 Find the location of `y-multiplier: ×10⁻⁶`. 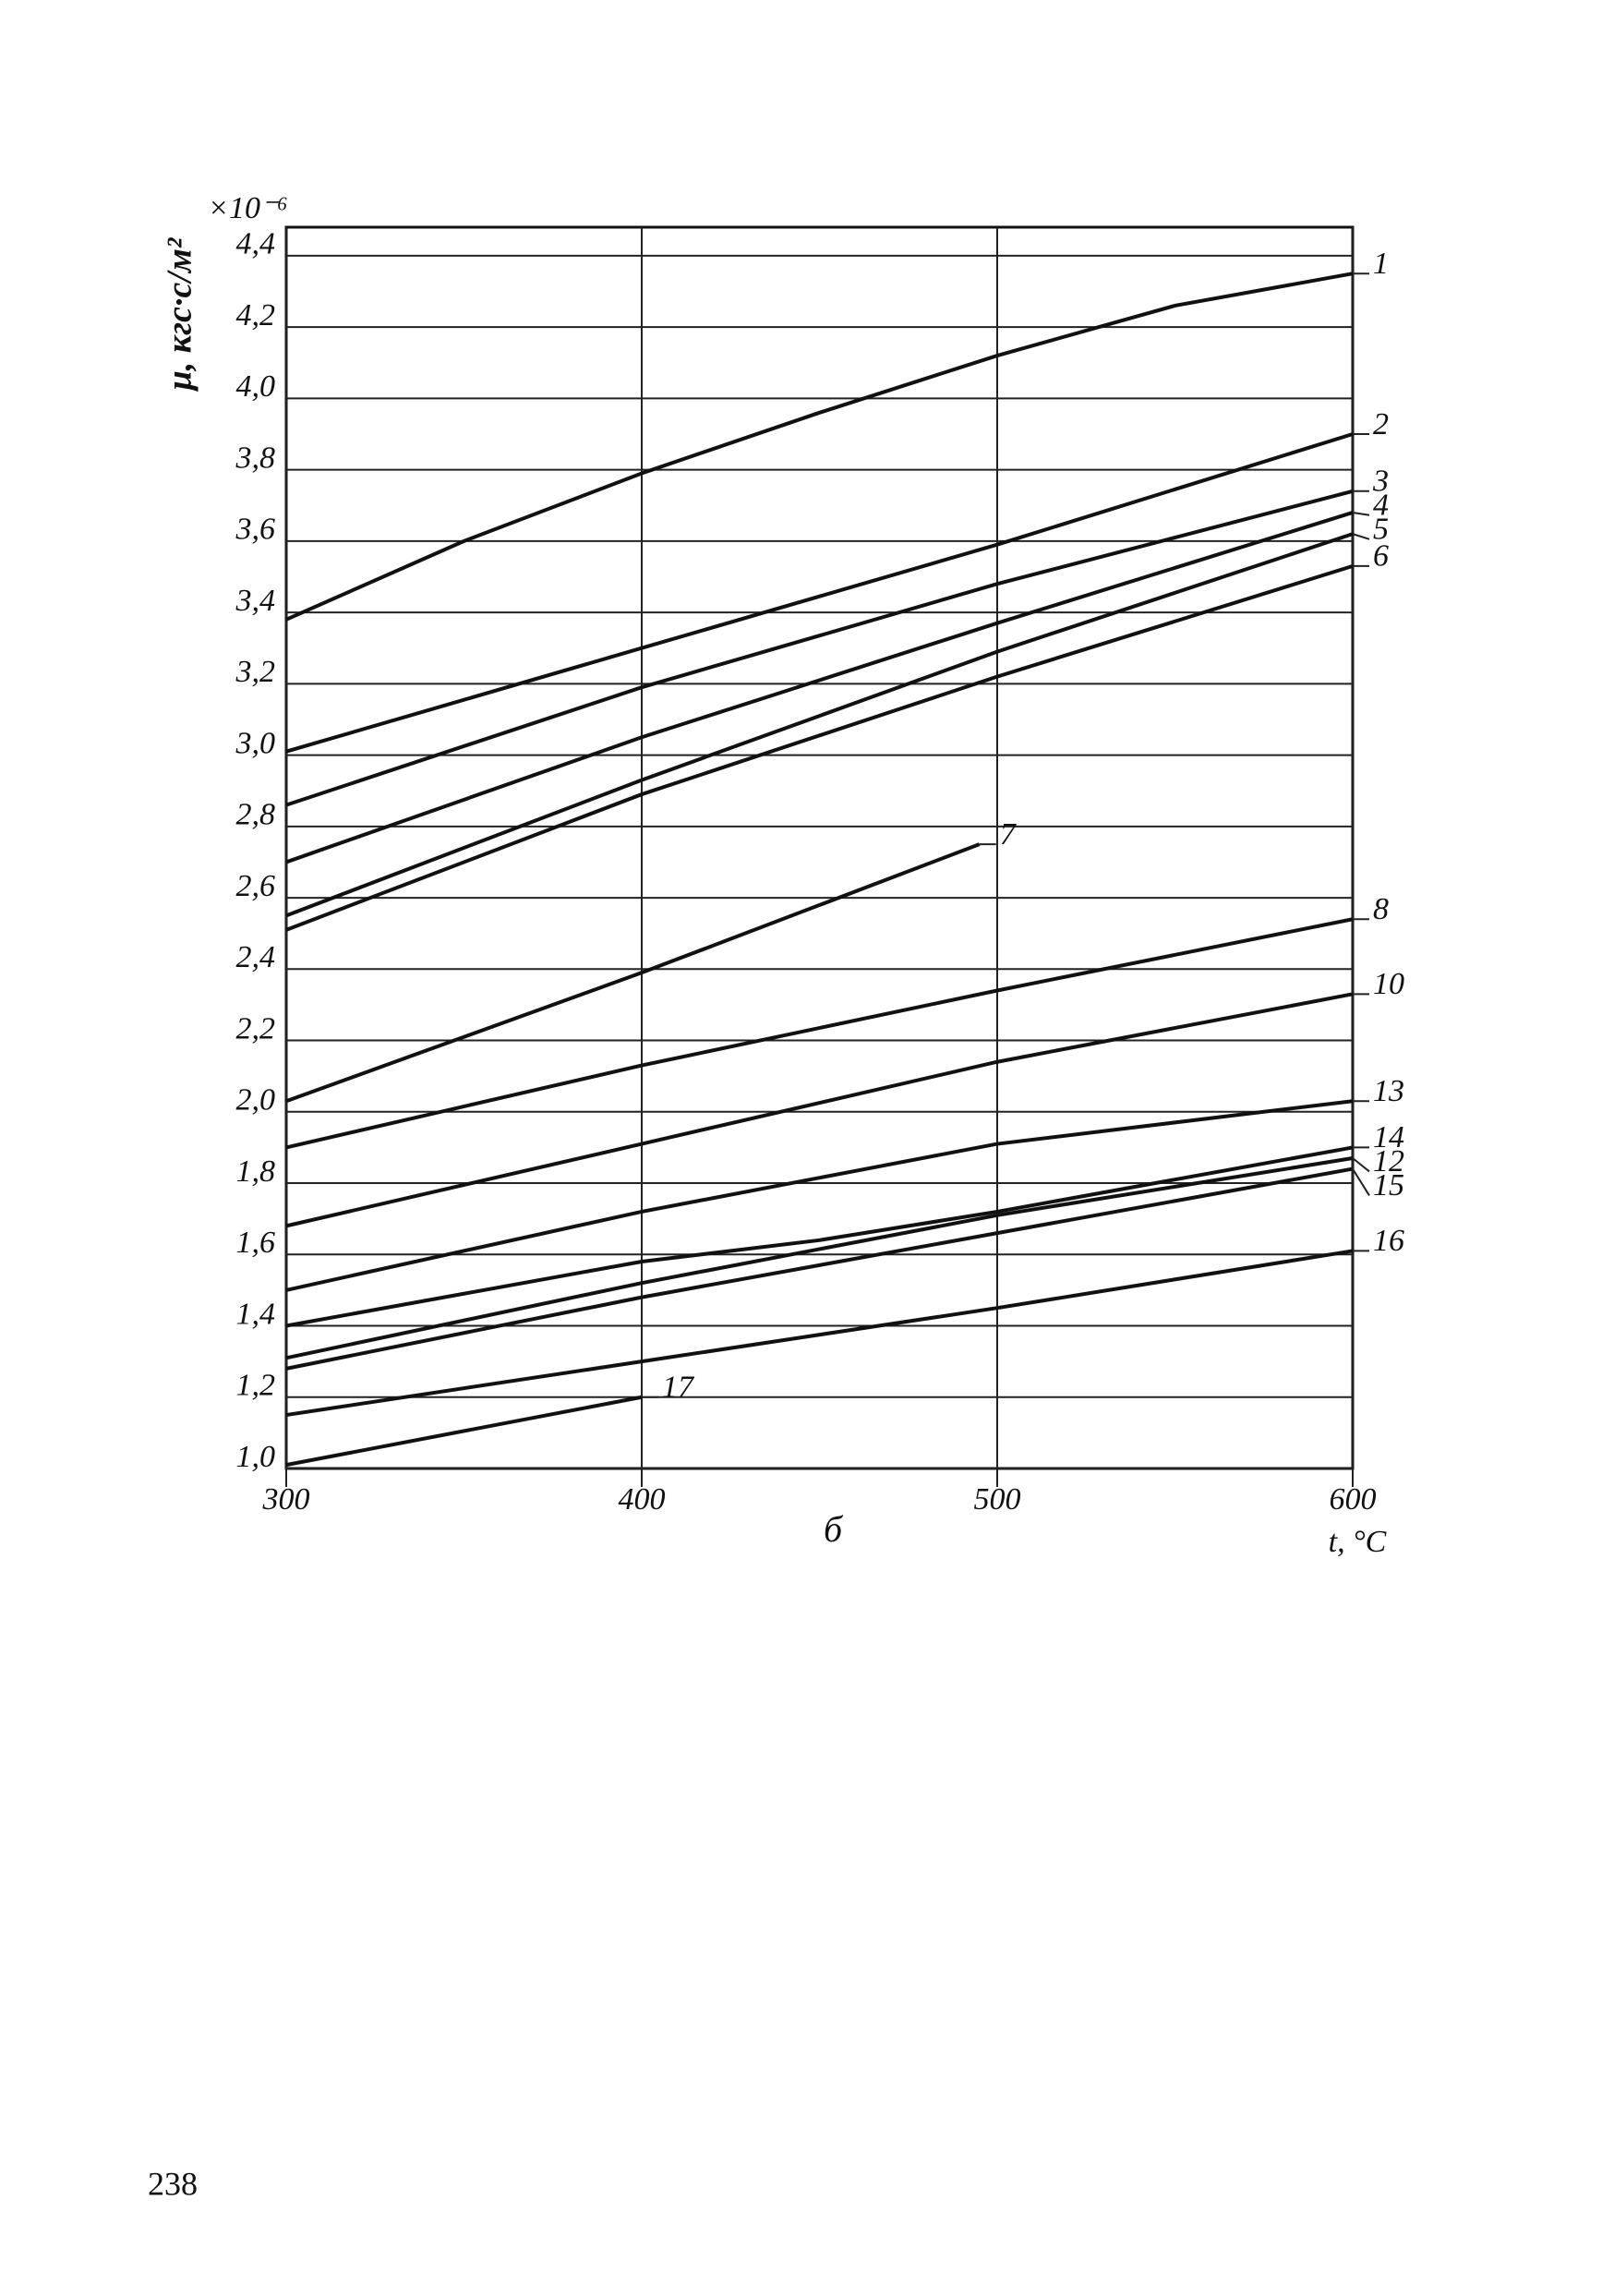

y-multiplier: ×10⁻⁶ is located at coordinates (248, 208).